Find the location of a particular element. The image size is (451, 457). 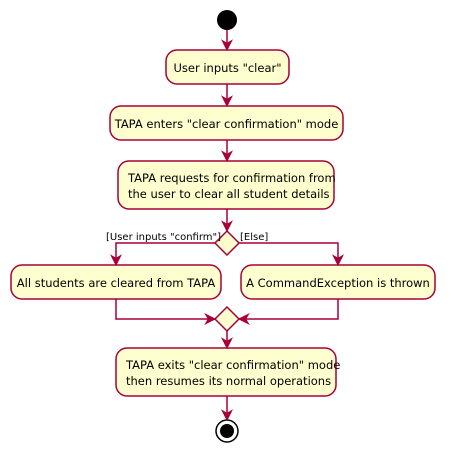

flow-arrow-right-branch is located at coordinates (291, 254).